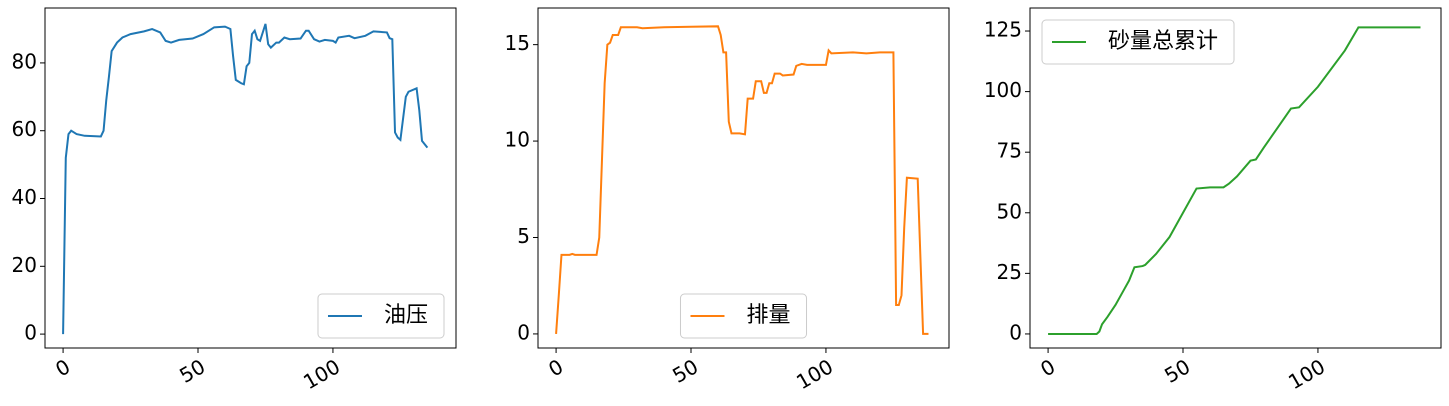 This screenshot has height=406, width=1449. What do you see at coordinates (24, 61) in the screenshot?
I see `y-tick-label: 80` at bounding box center [24, 61].